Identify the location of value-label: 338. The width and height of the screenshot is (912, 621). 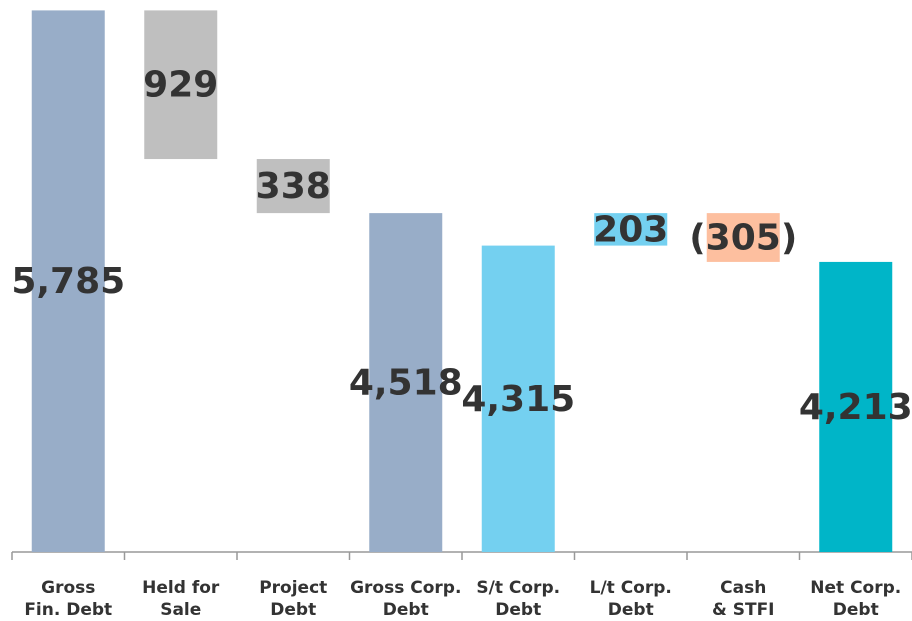
(293, 186).